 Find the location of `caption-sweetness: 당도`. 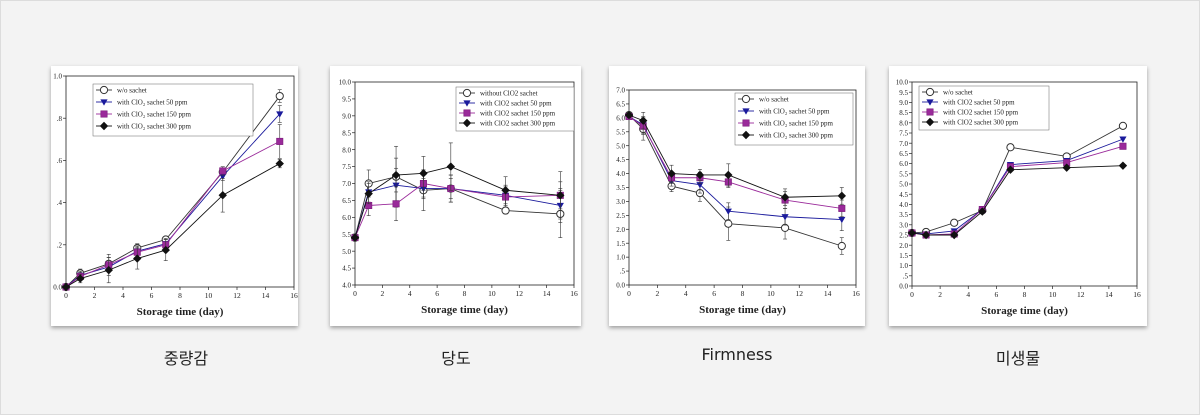

caption-sweetness: 당도 is located at coordinates (456, 358).